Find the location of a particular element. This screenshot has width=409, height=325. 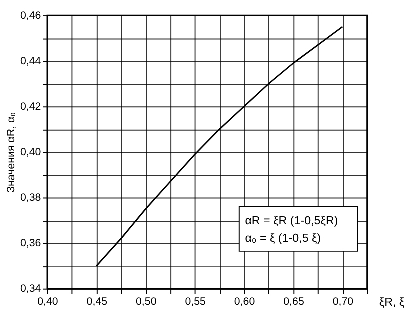

y-tick-label: 0,42 is located at coordinates (31, 107).